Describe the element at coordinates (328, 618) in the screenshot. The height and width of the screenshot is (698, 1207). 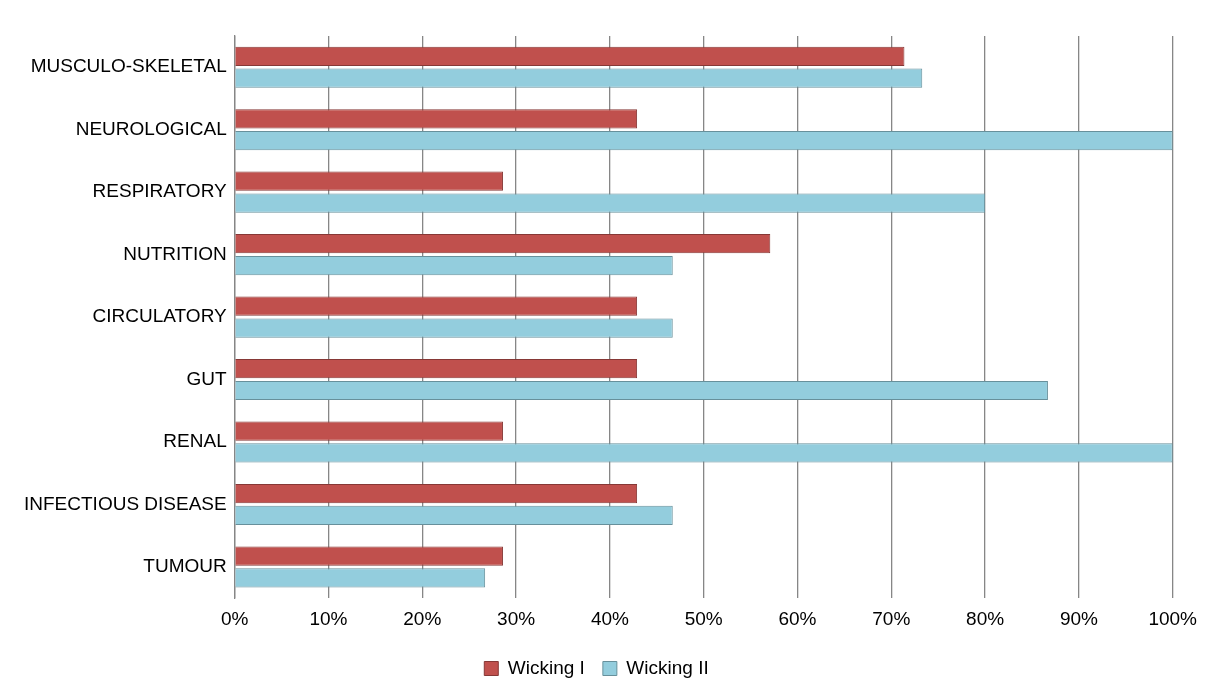
I see `x-tick-label: 10%` at that location.